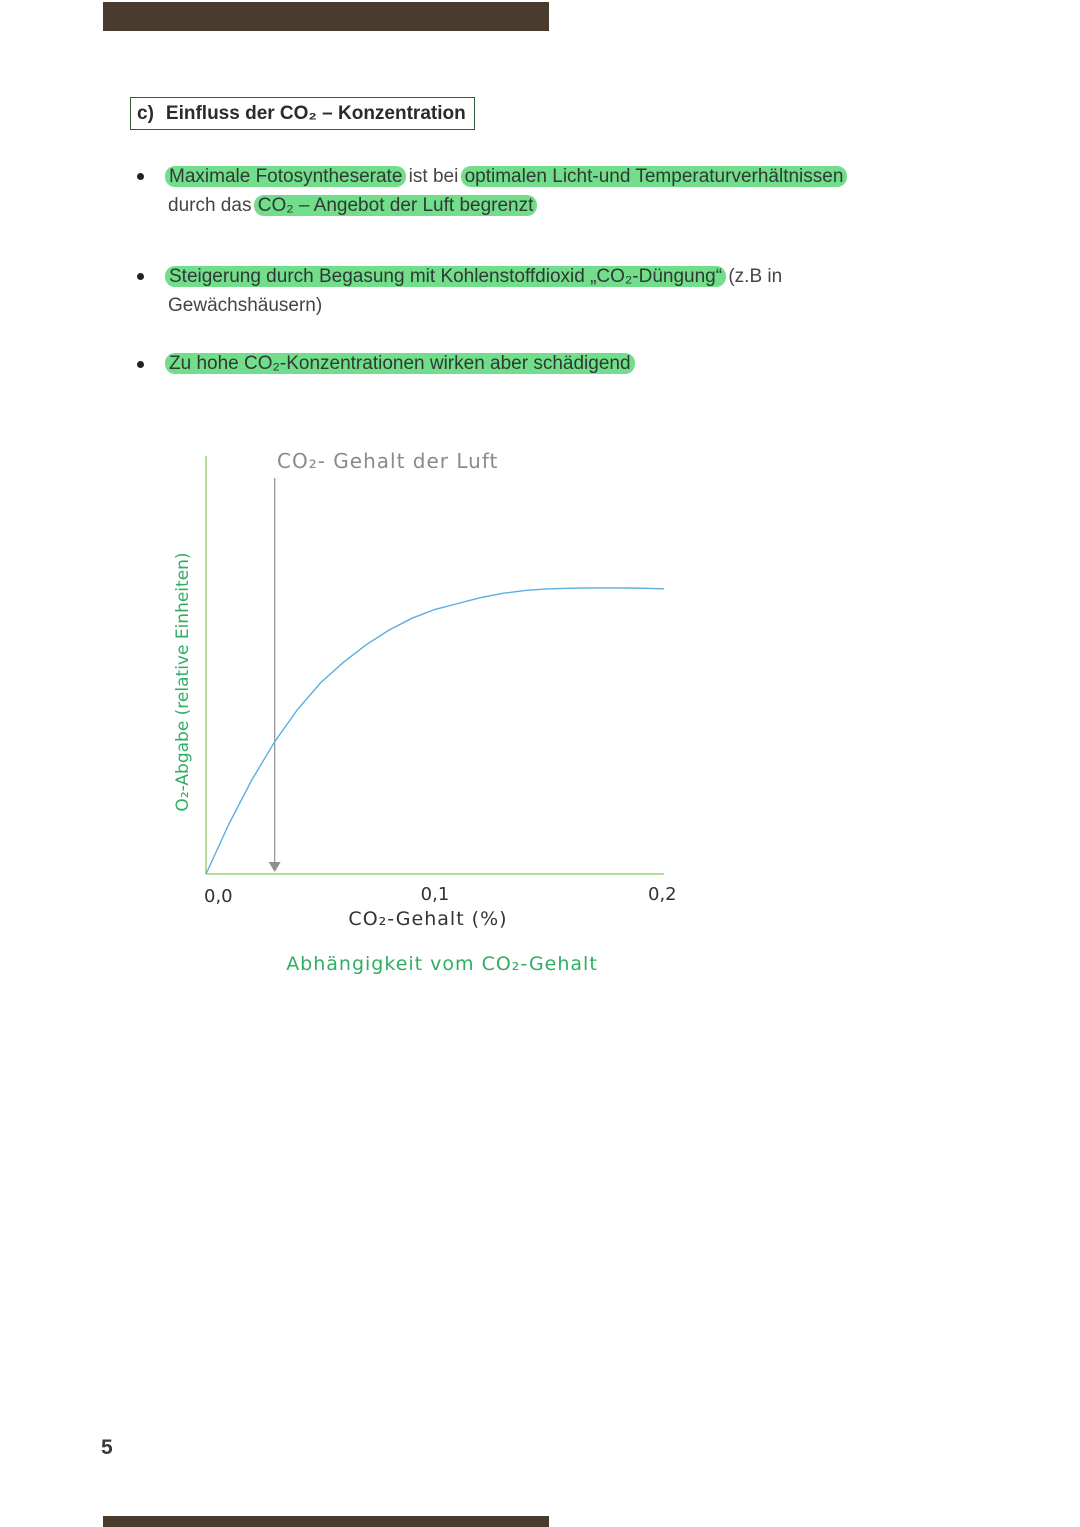 This screenshot has height=1527, width=1080. I want to click on x-tick-label: 0,0, so click(218, 896).